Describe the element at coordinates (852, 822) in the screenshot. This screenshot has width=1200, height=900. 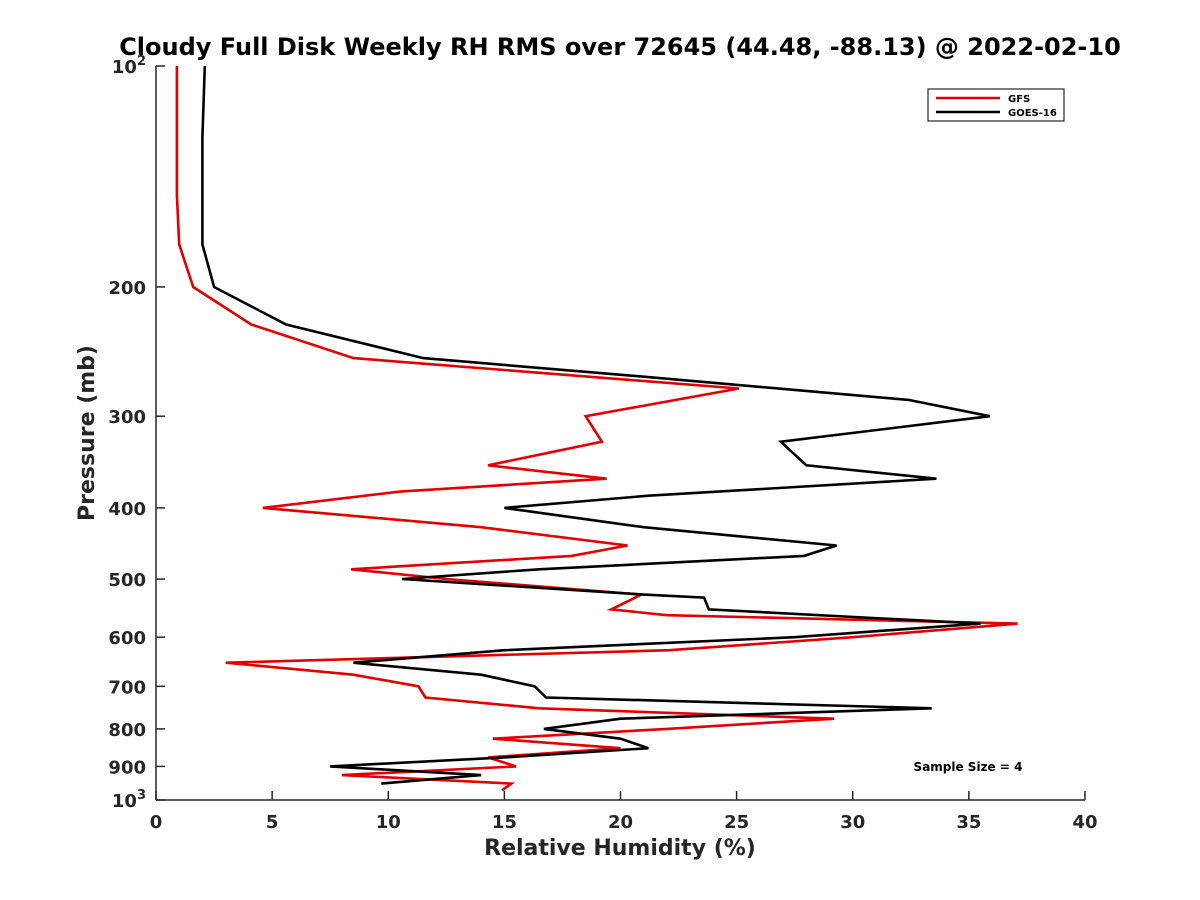
I see `x-tick-label: 30` at that location.